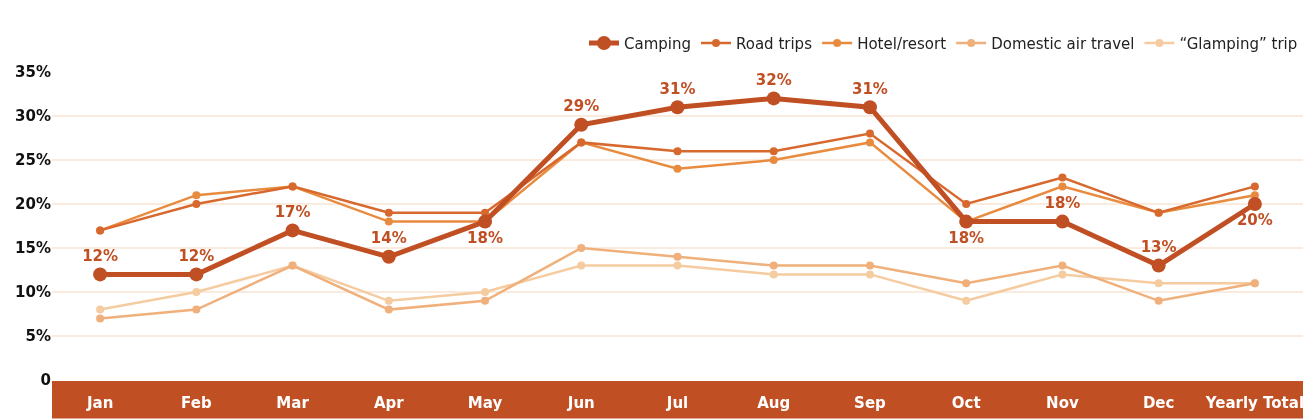 The width and height of the screenshot is (1307, 419). I want to click on y-tick-label: 0, so click(45, 380).